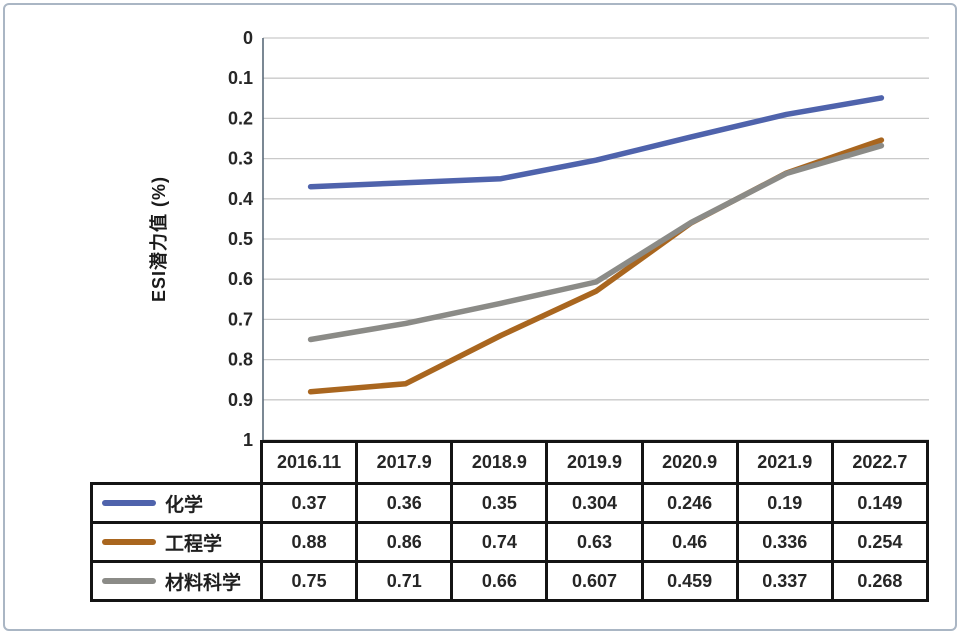  I want to click on series-name: 材料科学, so click(203, 583).